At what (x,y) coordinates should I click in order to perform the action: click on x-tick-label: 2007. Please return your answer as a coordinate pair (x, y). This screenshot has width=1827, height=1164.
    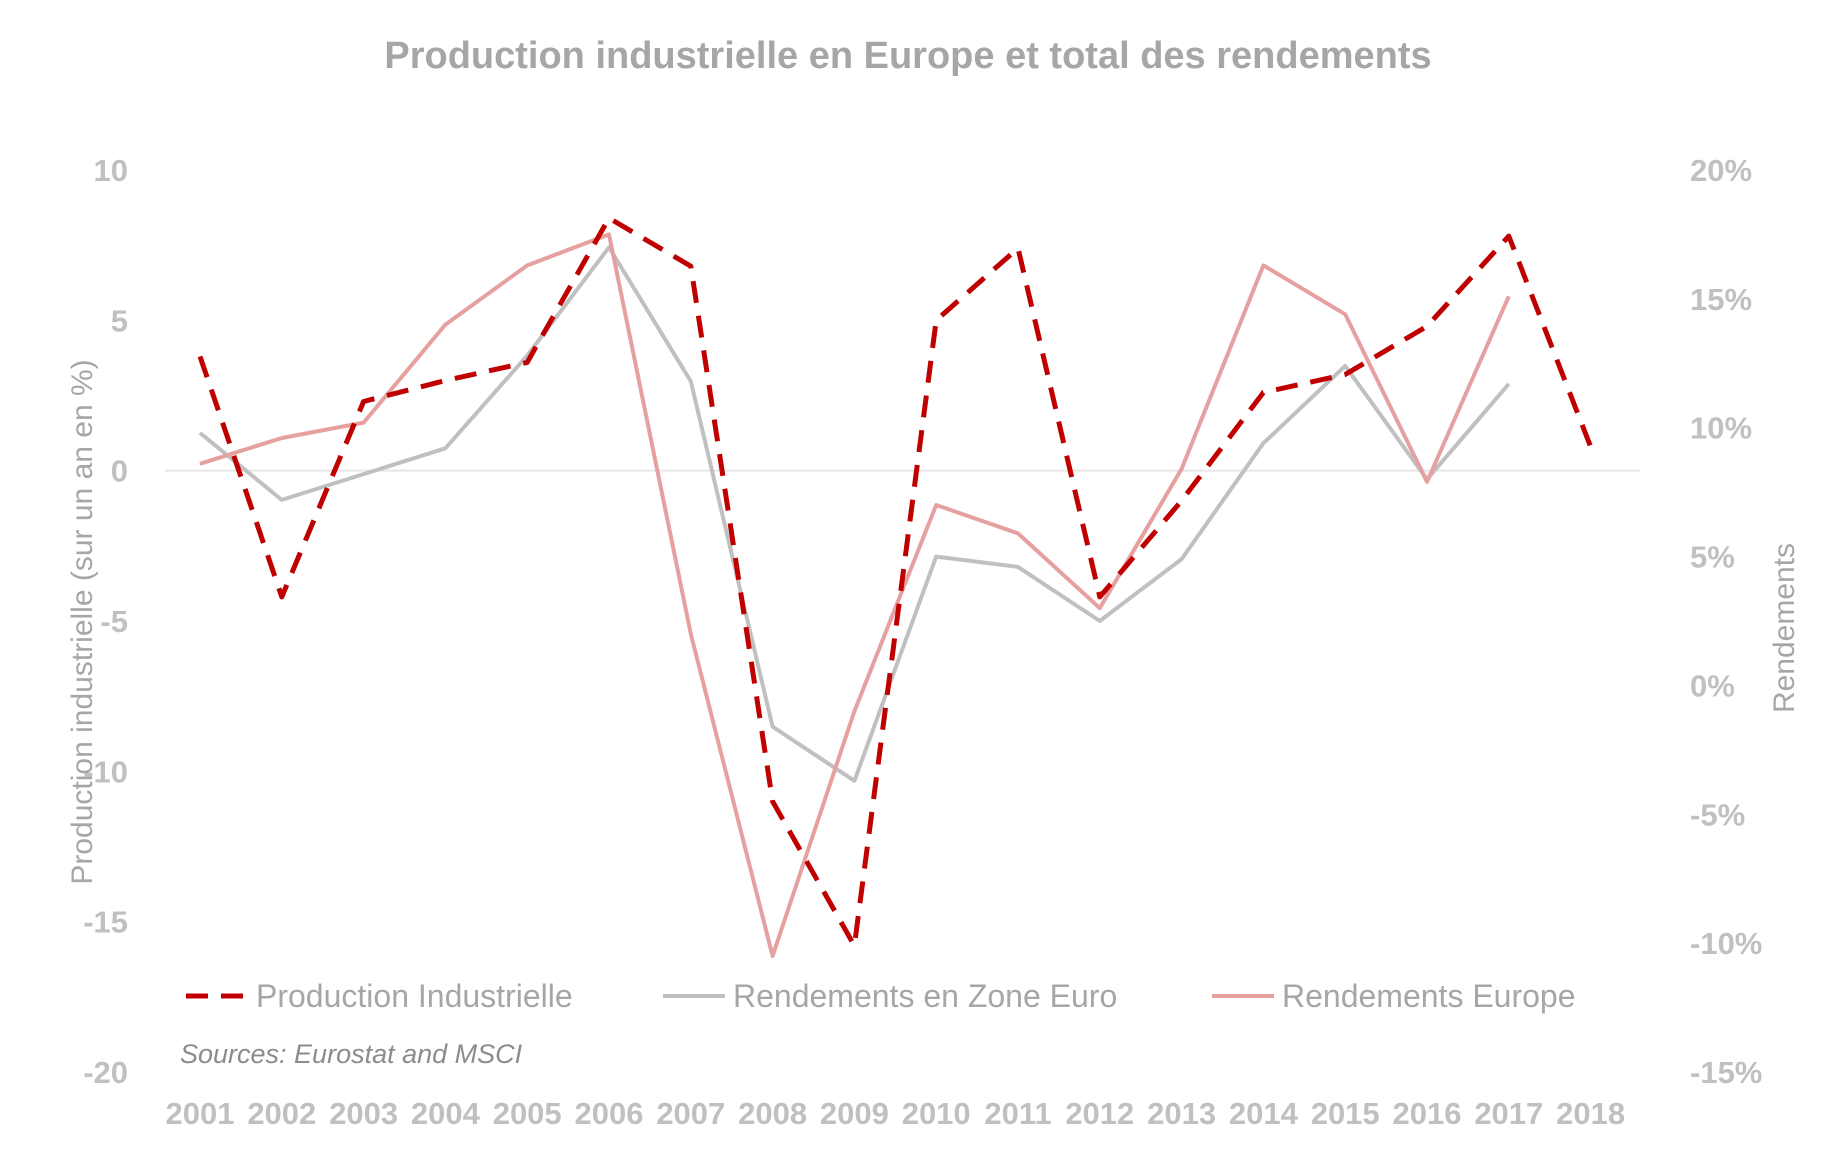
    Looking at the image, I should click on (690, 1113).